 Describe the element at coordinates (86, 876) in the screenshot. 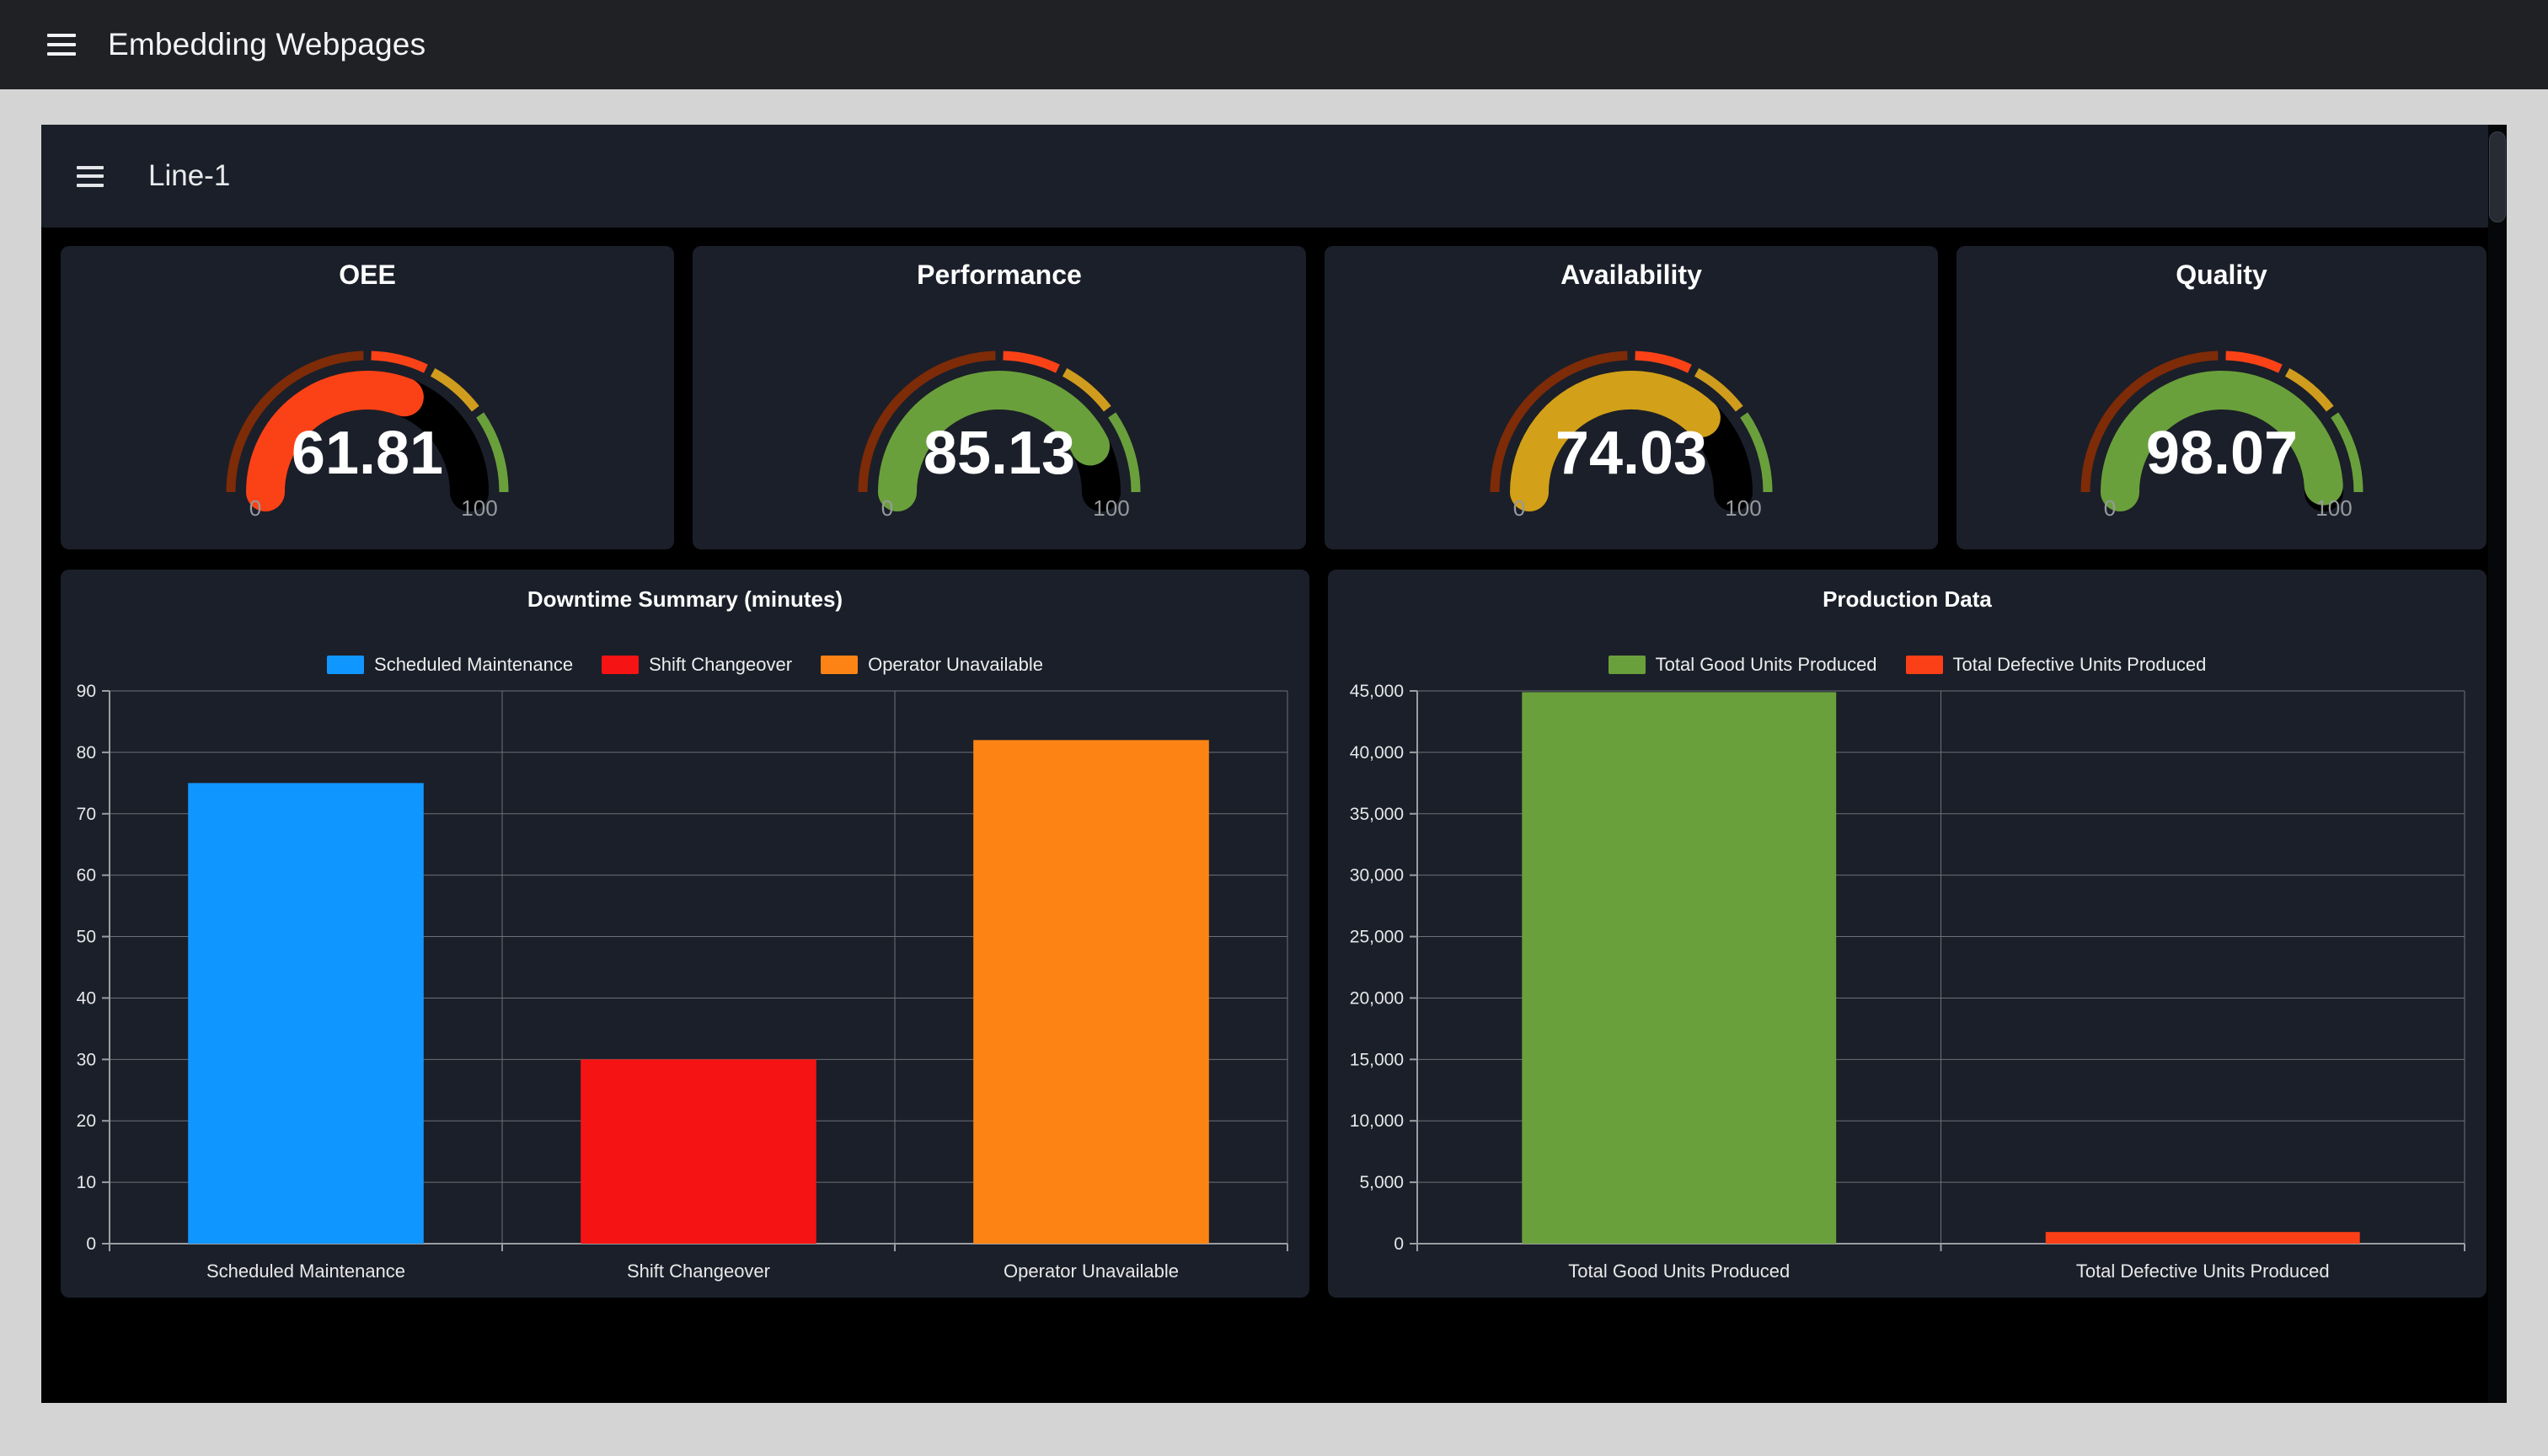

I see `y-axis-tick-label: 60` at that location.